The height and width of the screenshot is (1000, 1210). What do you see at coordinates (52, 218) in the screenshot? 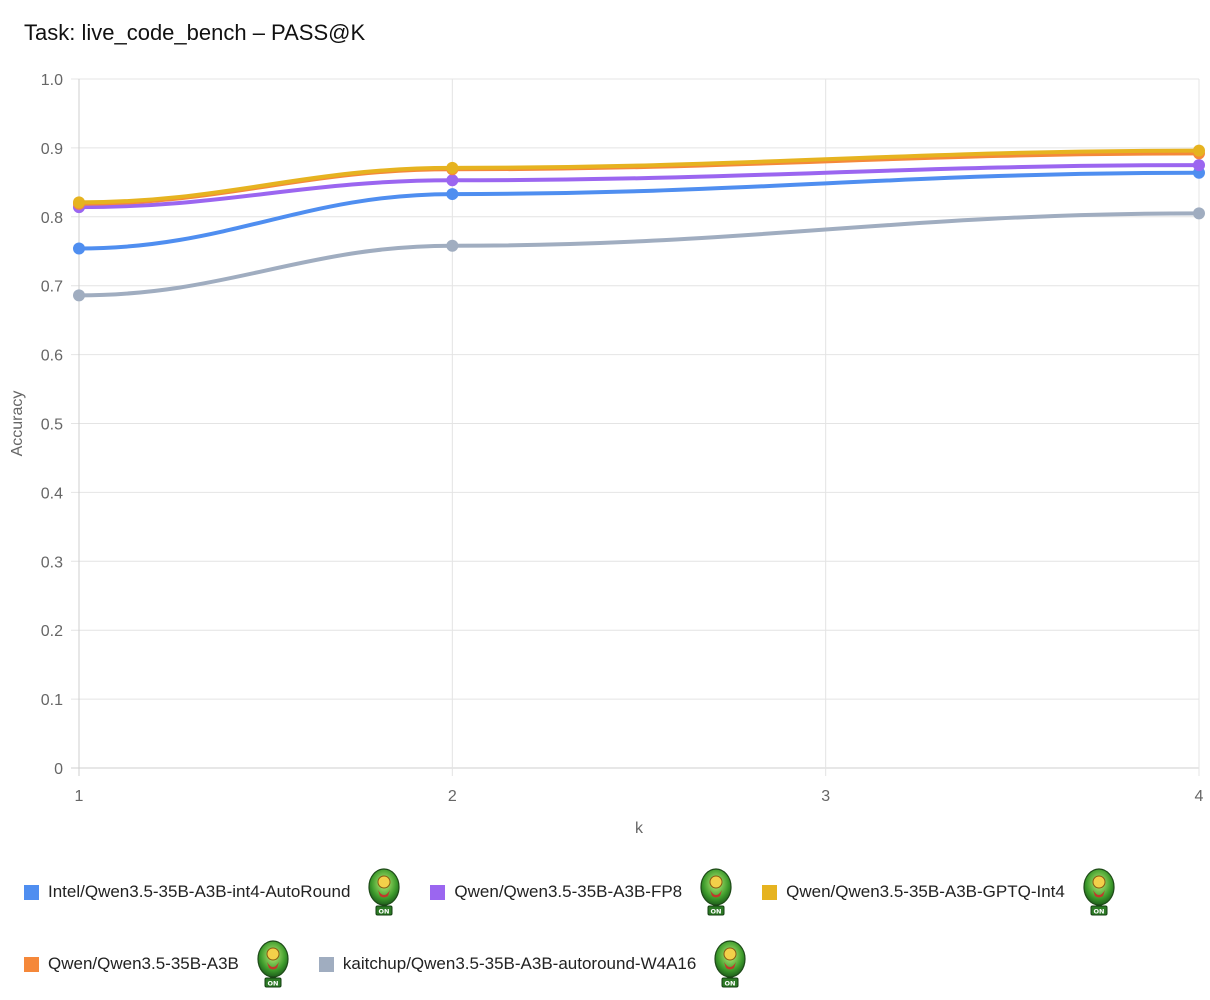
I see `y-tick-label: 0.8` at bounding box center [52, 218].